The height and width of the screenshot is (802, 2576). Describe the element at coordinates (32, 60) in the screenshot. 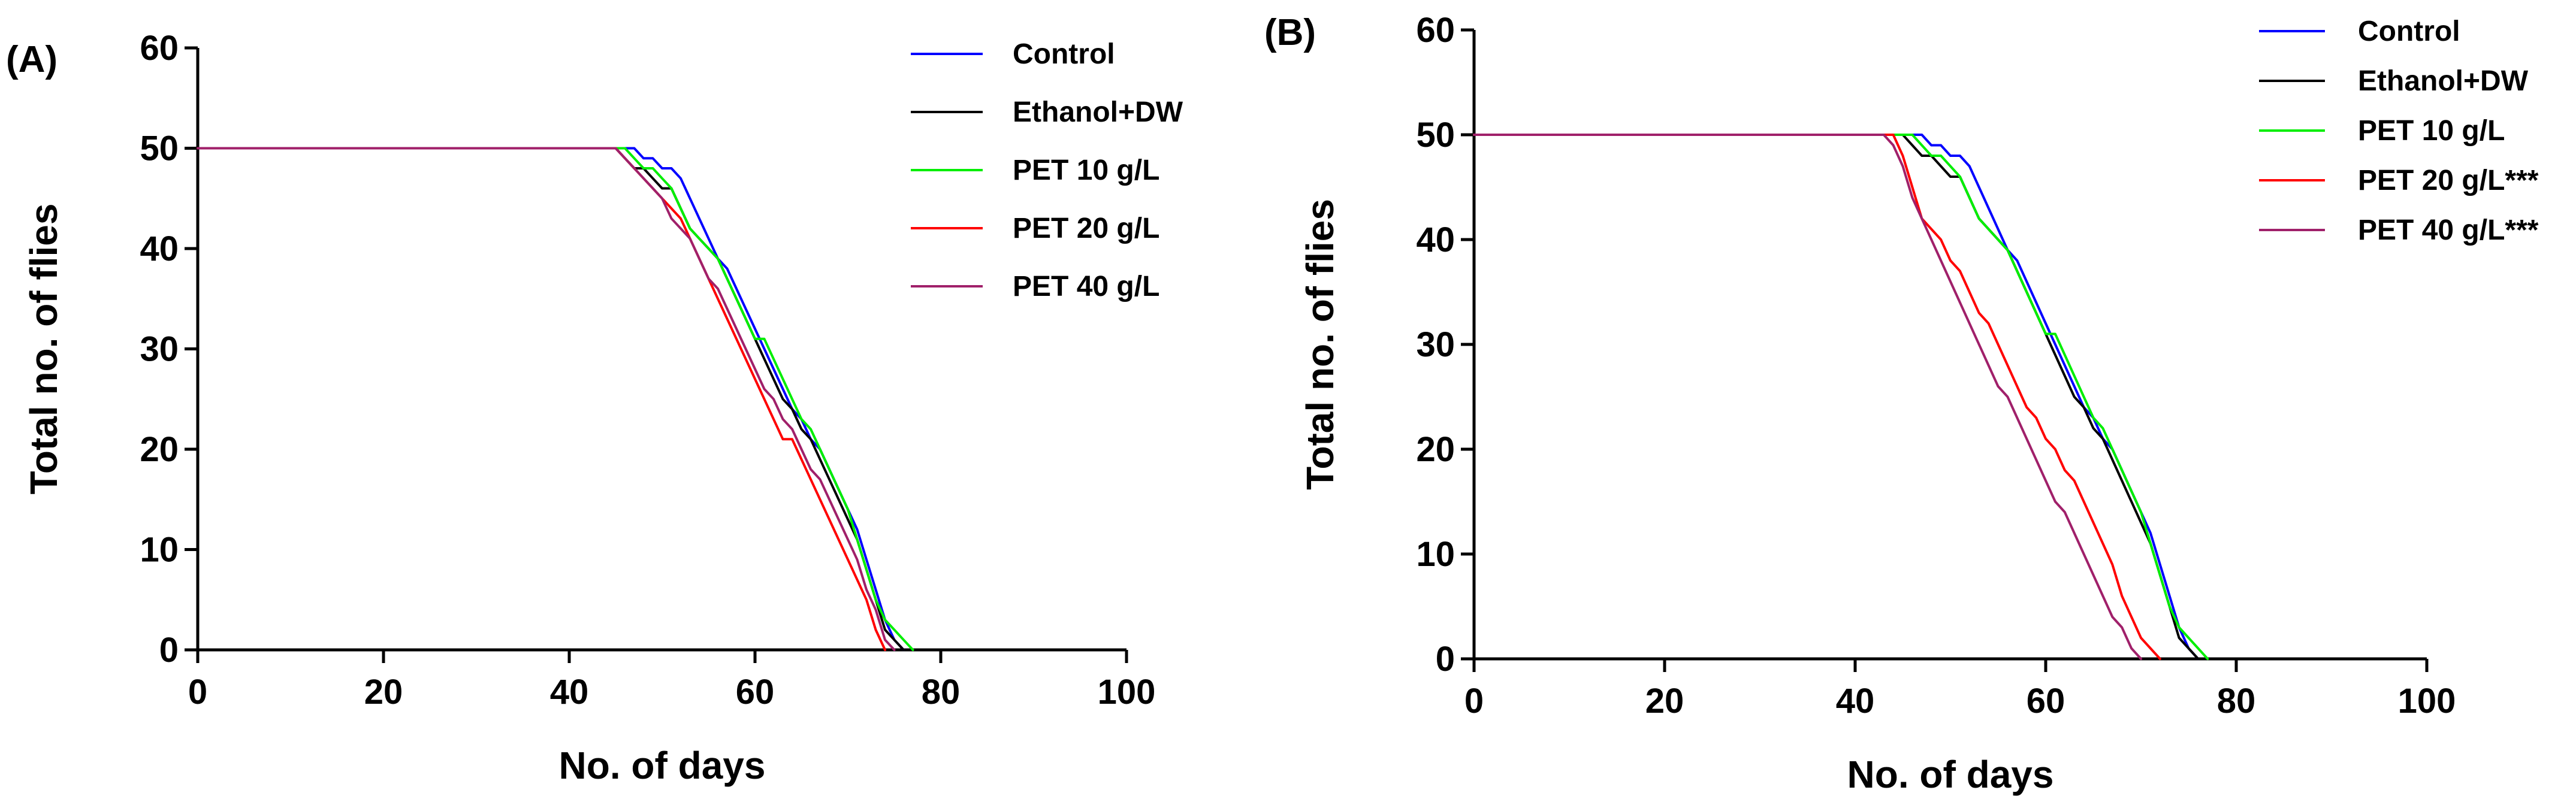

I see `panel-label: (A)` at that location.